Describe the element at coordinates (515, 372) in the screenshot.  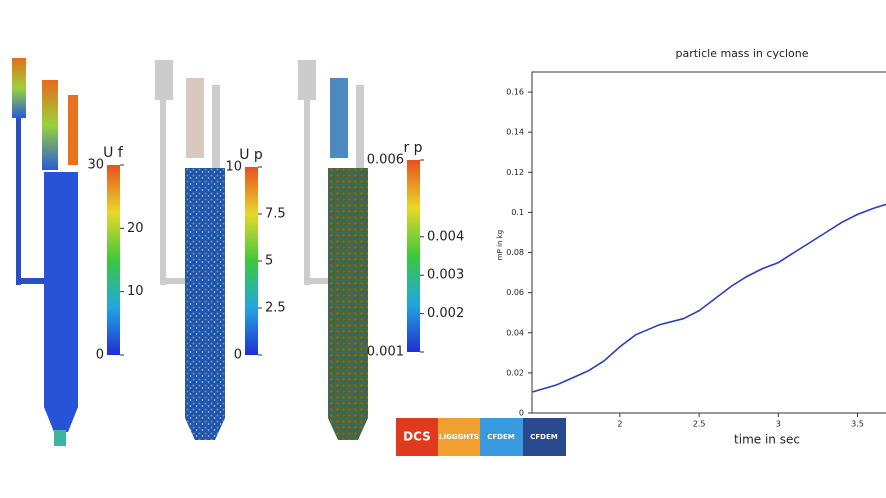
I see `y-tick-label: 0.02` at that location.